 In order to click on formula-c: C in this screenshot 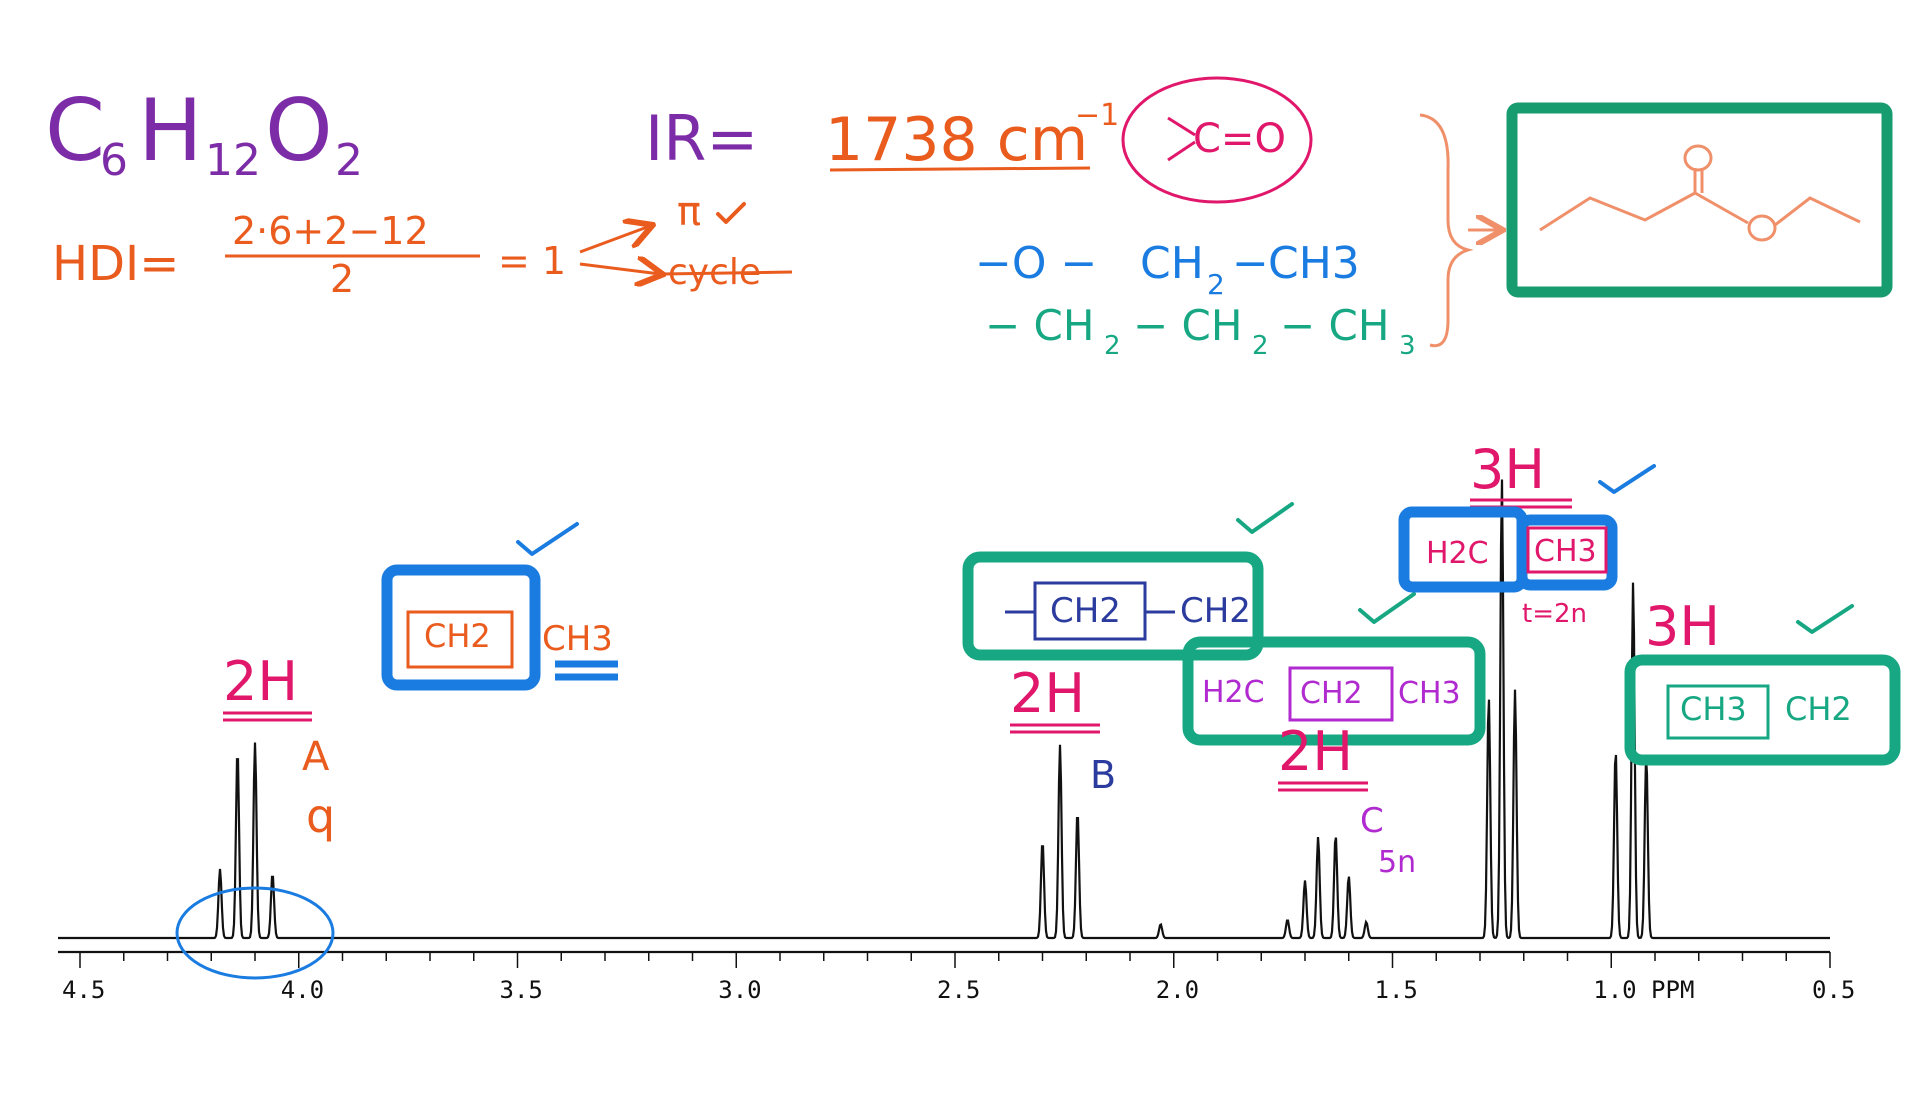, I will do `click(75, 131)`.